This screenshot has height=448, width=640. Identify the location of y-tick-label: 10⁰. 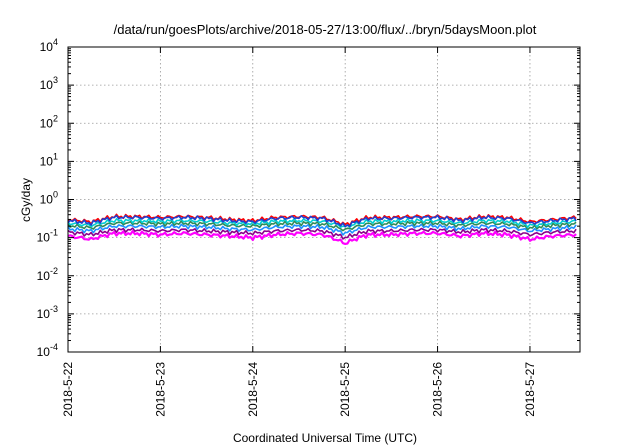
(49, 198).